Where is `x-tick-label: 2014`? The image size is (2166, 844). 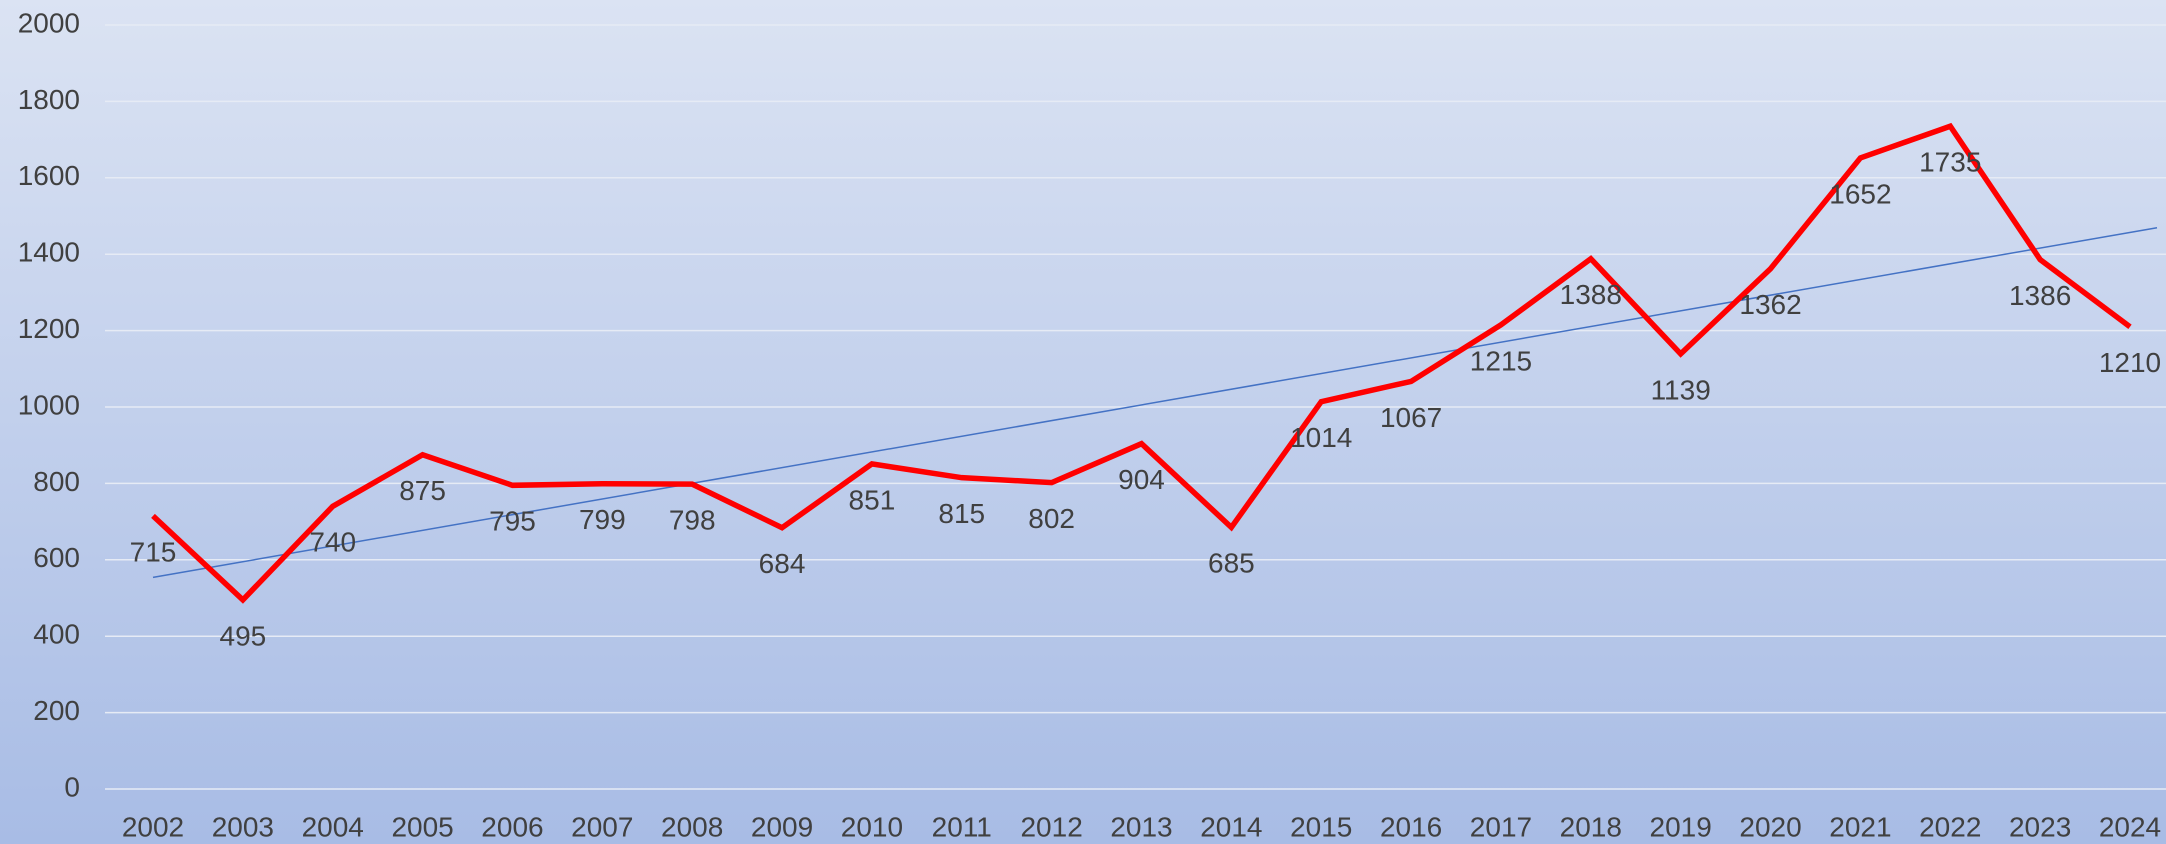 x-tick-label: 2014 is located at coordinates (1231, 826).